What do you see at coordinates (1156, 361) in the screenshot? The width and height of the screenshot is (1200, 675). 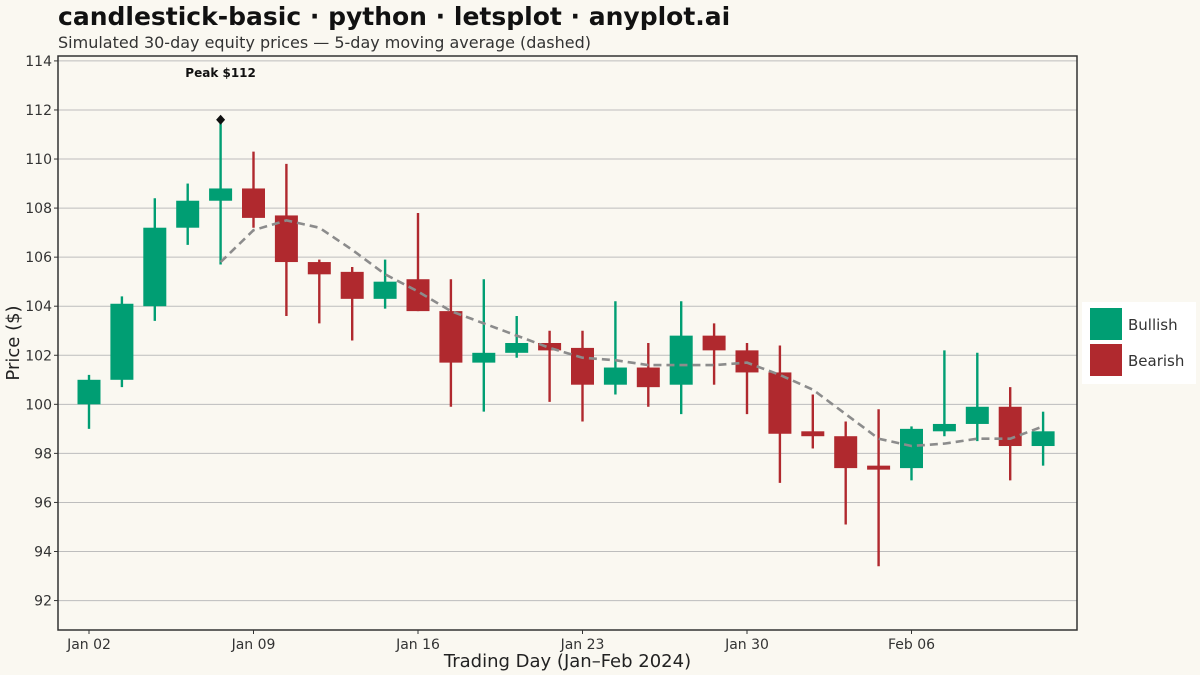 I see `legend-label-bearish: Bearish` at bounding box center [1156, 361].